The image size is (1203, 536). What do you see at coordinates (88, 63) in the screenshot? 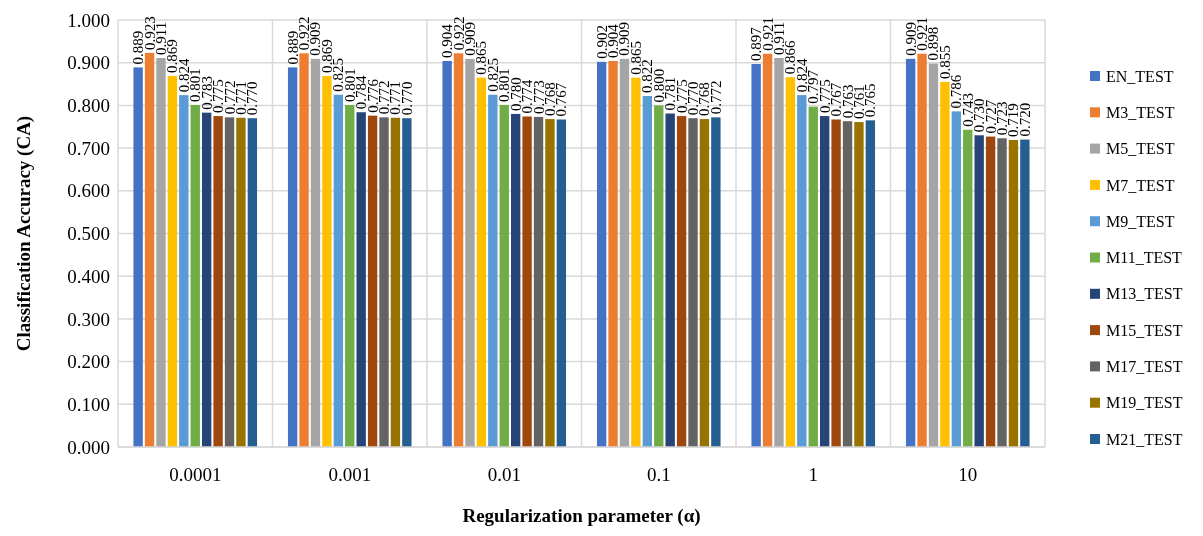
I see `y-tick-label: 0.900` at bounding box center [88, 63].